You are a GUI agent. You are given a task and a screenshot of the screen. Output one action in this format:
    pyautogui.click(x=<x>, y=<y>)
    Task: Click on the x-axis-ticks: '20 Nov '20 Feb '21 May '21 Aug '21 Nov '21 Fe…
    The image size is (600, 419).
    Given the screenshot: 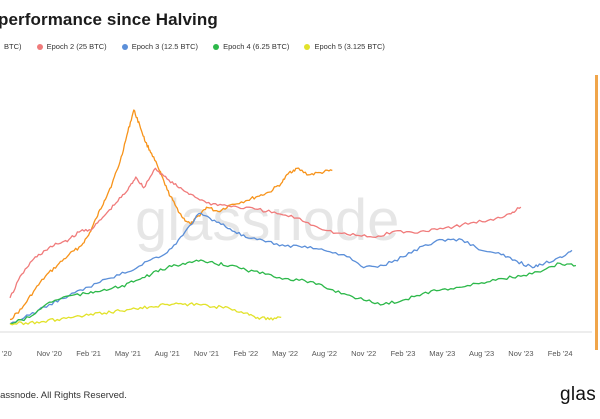 What is the action you would take?
    pyautogui.click(x=287, y=353)
    